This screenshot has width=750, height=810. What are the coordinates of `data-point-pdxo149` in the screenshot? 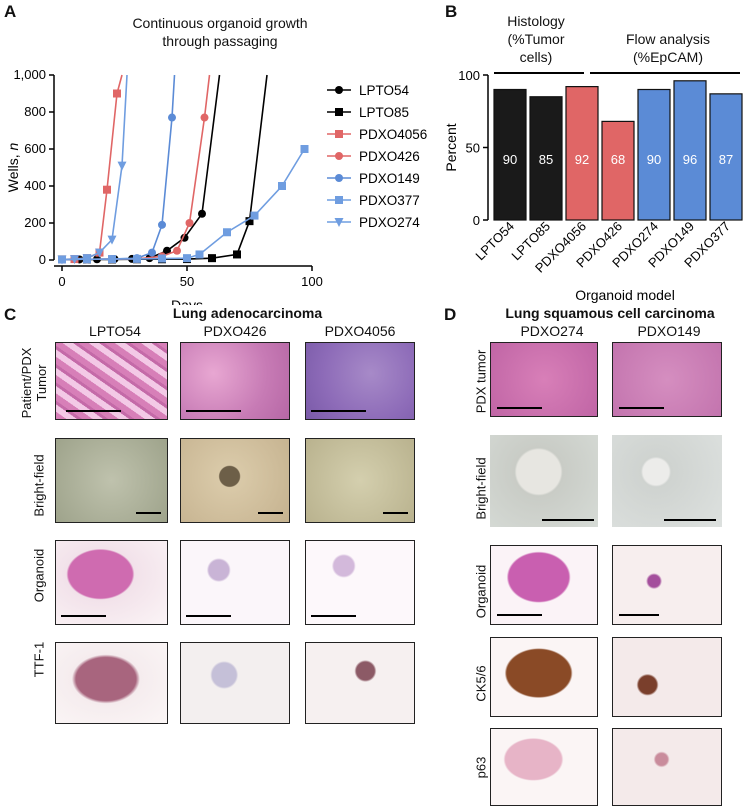 It's located at (172, 117).